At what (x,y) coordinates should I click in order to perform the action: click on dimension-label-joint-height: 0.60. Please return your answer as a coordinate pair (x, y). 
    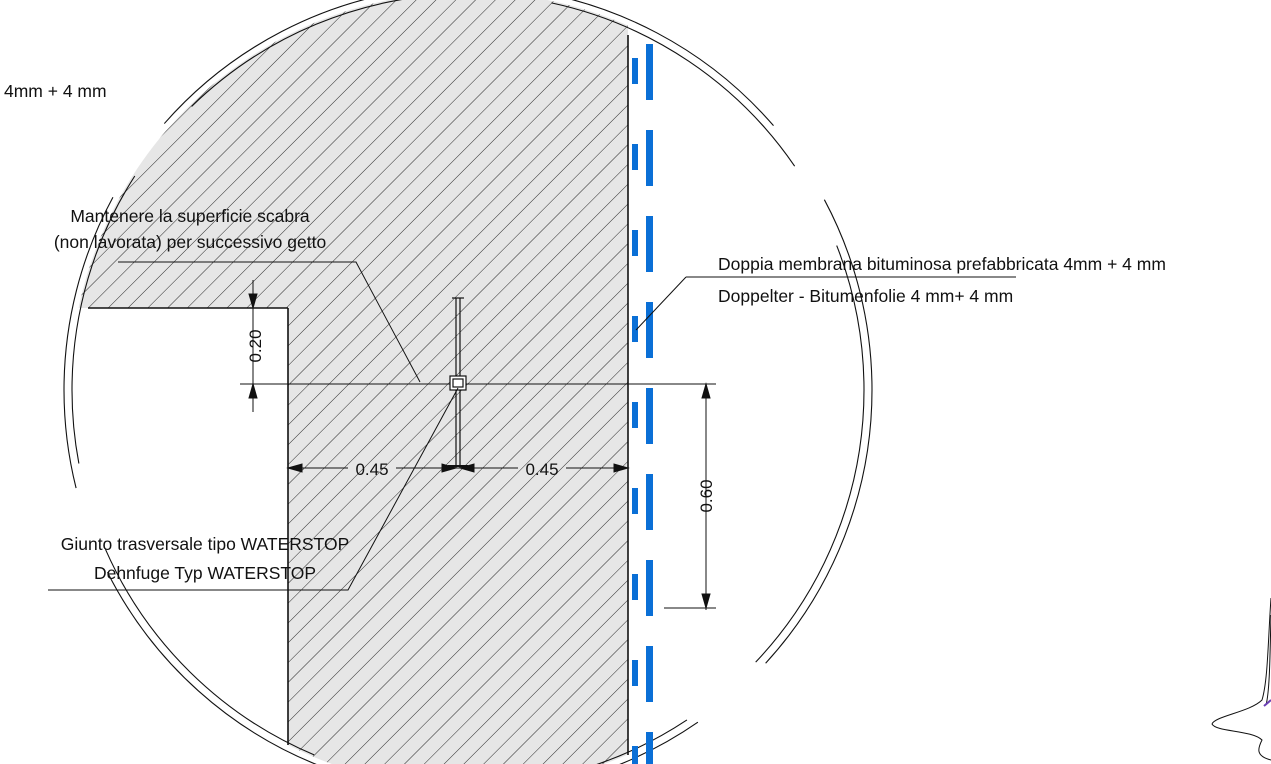
    Looking at the image, I should click on (706, 495).